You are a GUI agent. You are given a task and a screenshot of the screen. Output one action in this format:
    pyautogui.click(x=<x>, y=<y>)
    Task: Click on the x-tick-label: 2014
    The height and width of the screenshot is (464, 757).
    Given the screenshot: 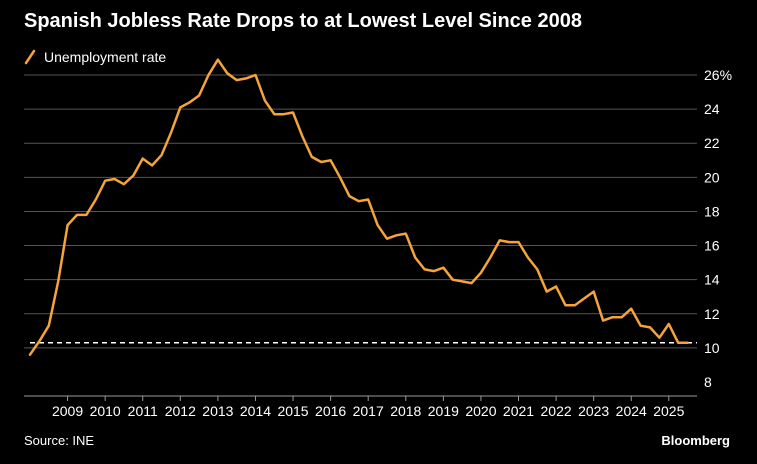 What is the action you would take?
    pyautogui.click(x=255, y=411)
    